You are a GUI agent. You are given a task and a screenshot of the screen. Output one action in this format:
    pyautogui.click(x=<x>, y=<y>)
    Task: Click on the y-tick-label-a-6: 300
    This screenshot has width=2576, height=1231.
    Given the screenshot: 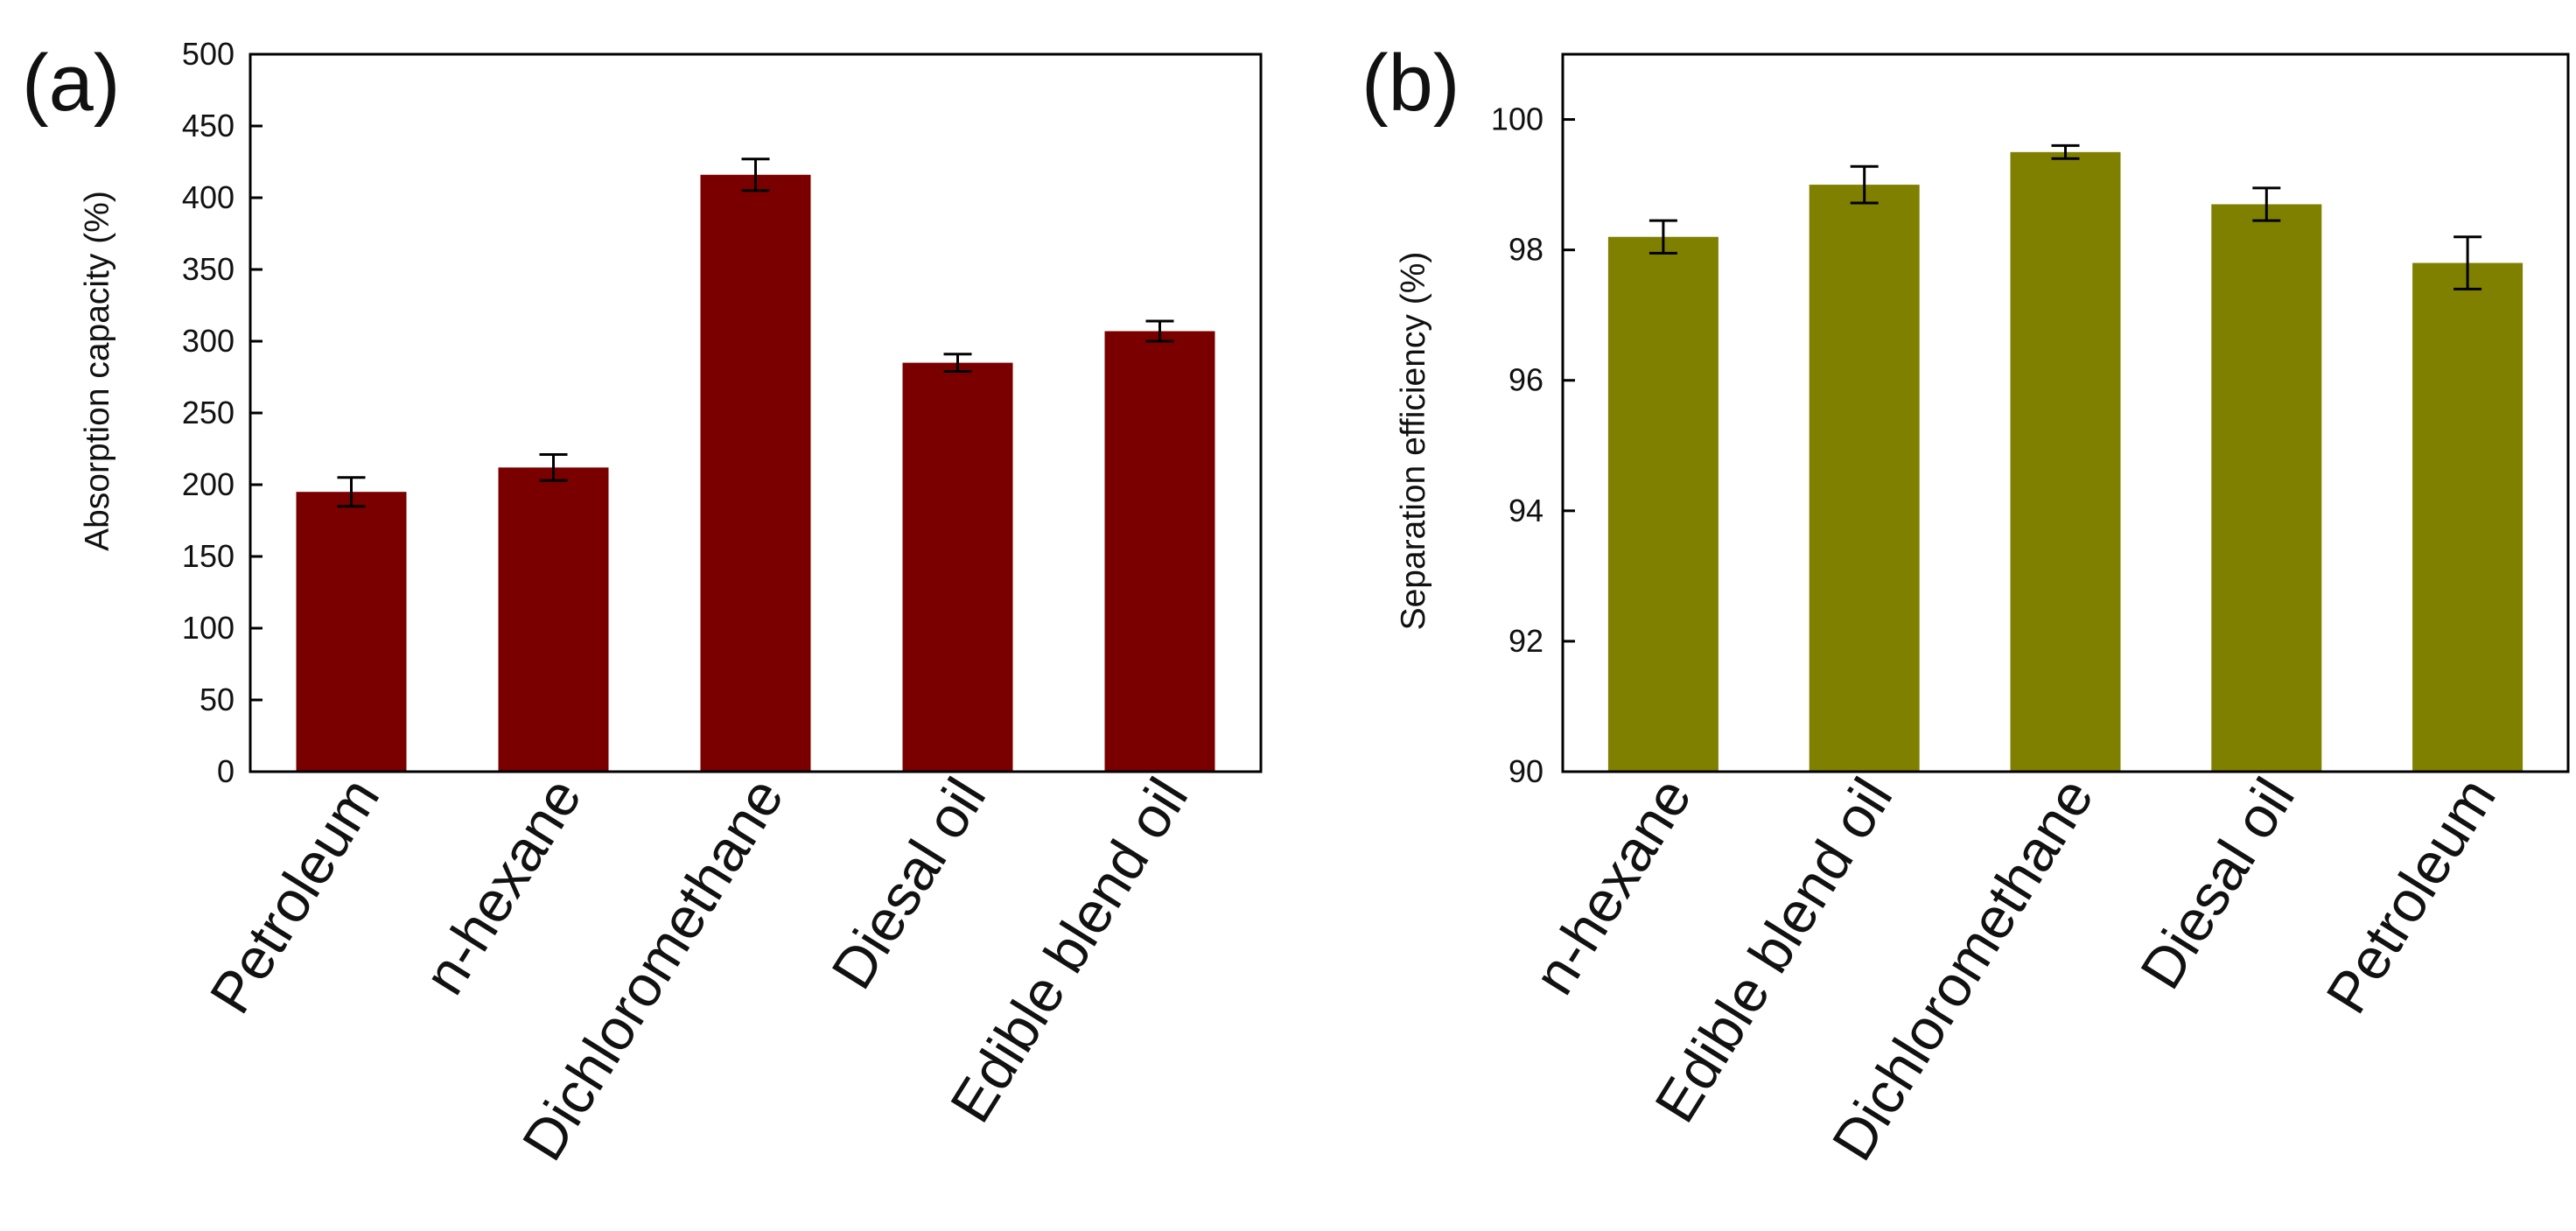 What is the action you would take?
    pyautogui.click(x=208, y=341)
    